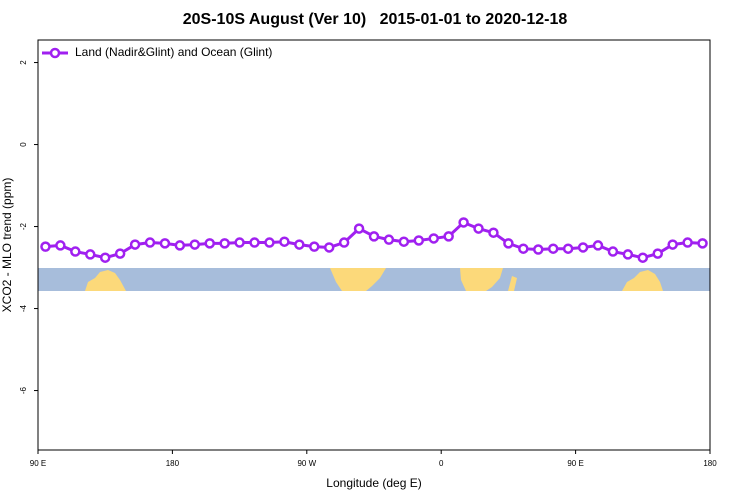  I want to click on map-band, so click(374, 279).